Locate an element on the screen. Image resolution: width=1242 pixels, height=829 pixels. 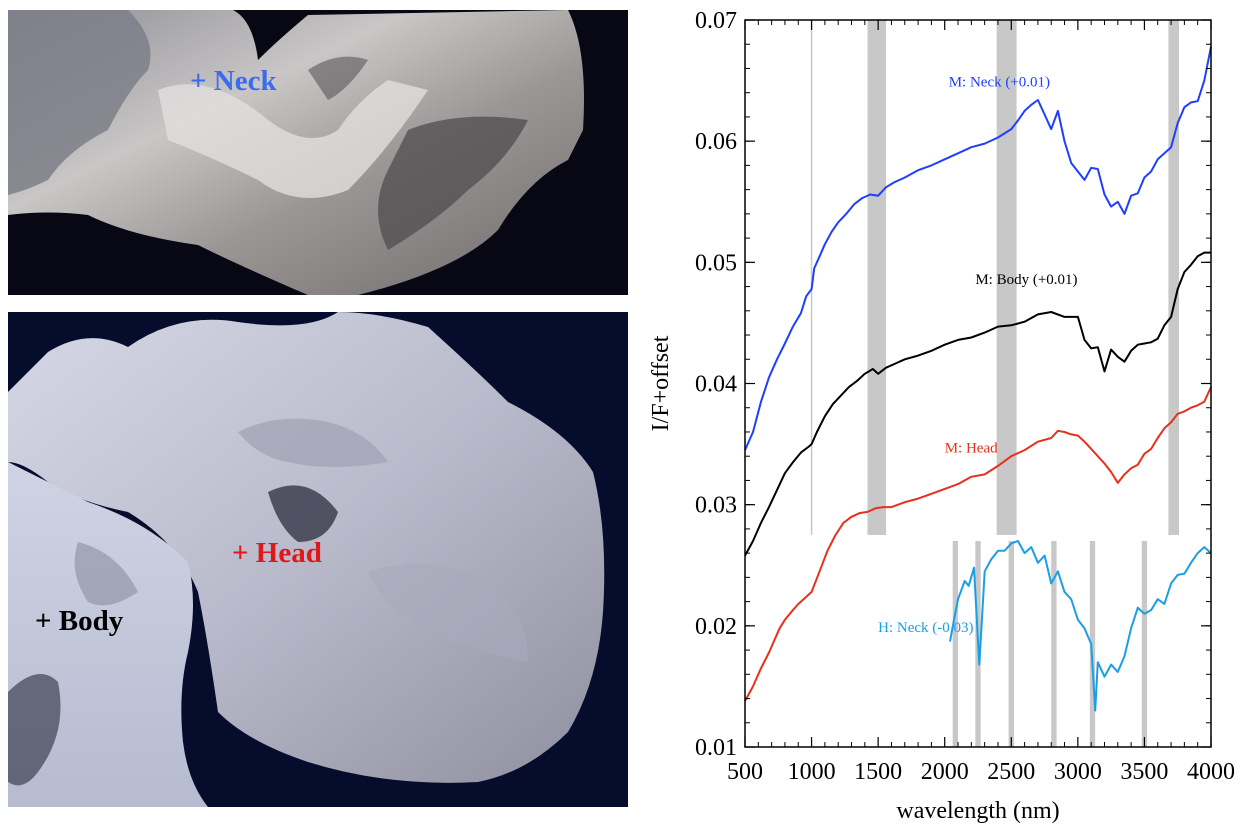
series-annotation-3: H: Neck (-0.03) is located at coordinates (925, 628).